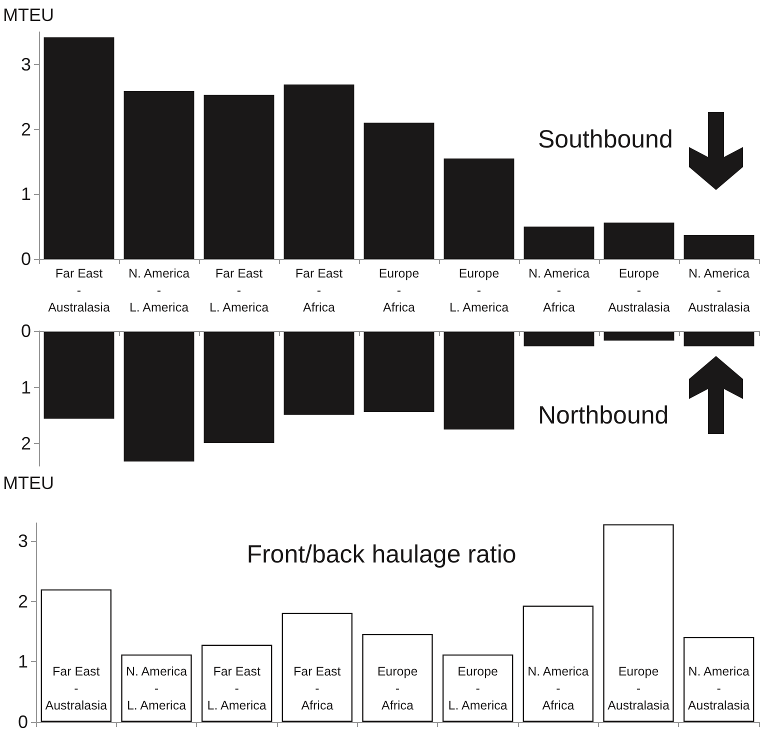  Describe the element at coordinates (605, 140) in the screenshot. I see `text: Southbound` at that location.